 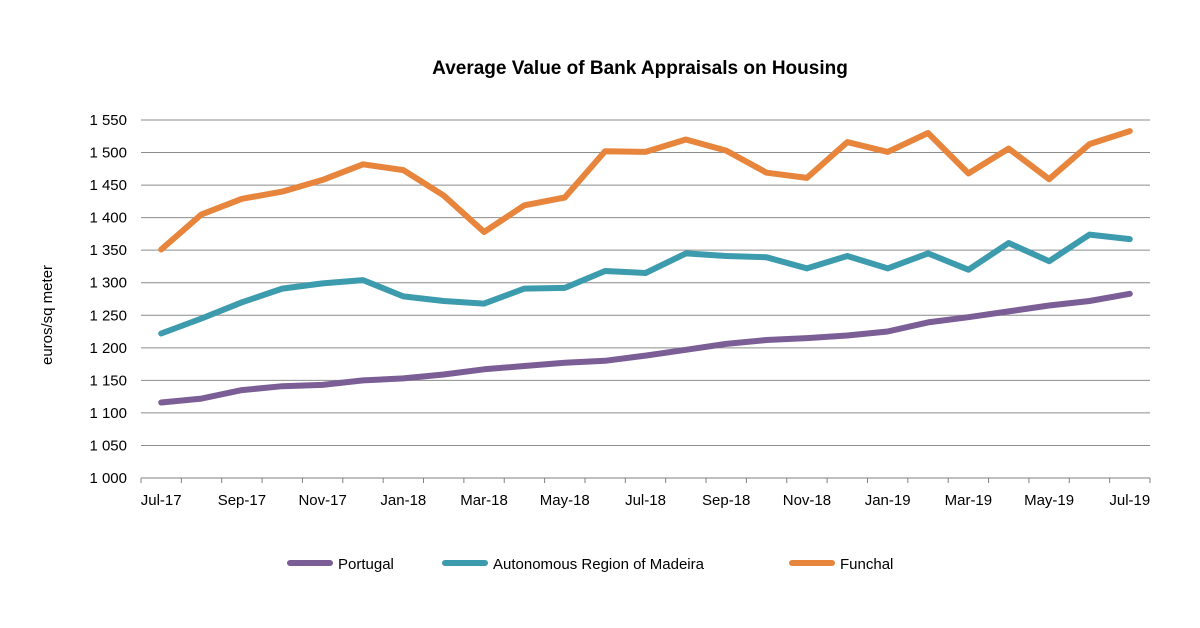 I want to click on y-tick-label: 1 100, so click(x=108, y=413).